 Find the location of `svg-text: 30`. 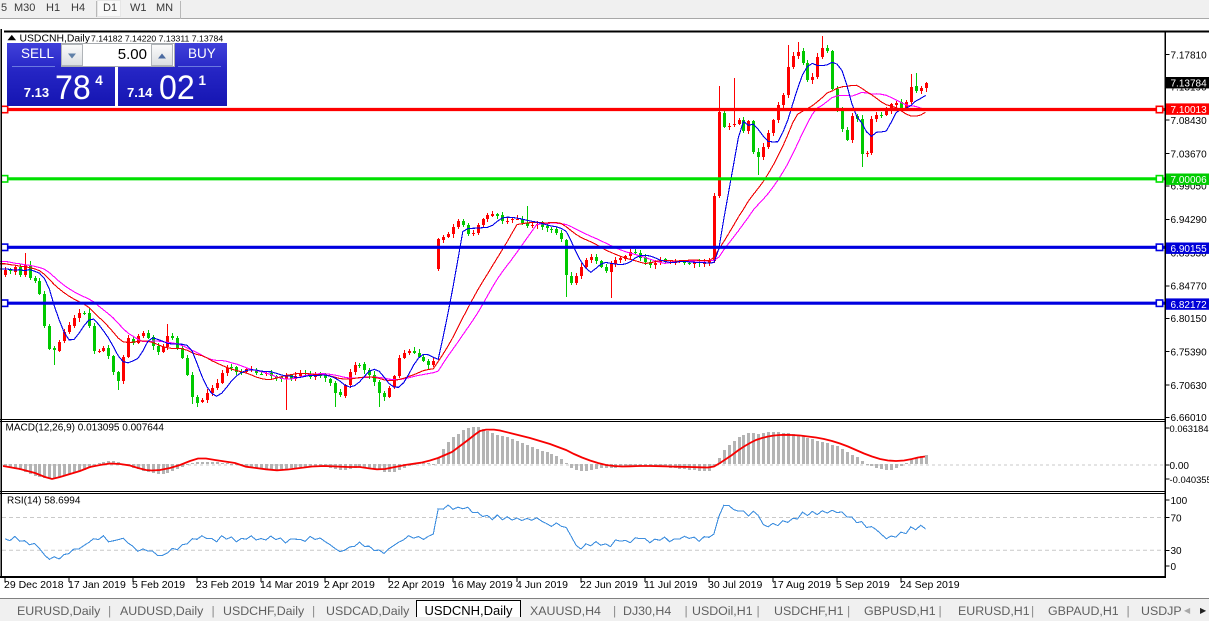

svg-text: 30 is located at coordinates (1177, 551).